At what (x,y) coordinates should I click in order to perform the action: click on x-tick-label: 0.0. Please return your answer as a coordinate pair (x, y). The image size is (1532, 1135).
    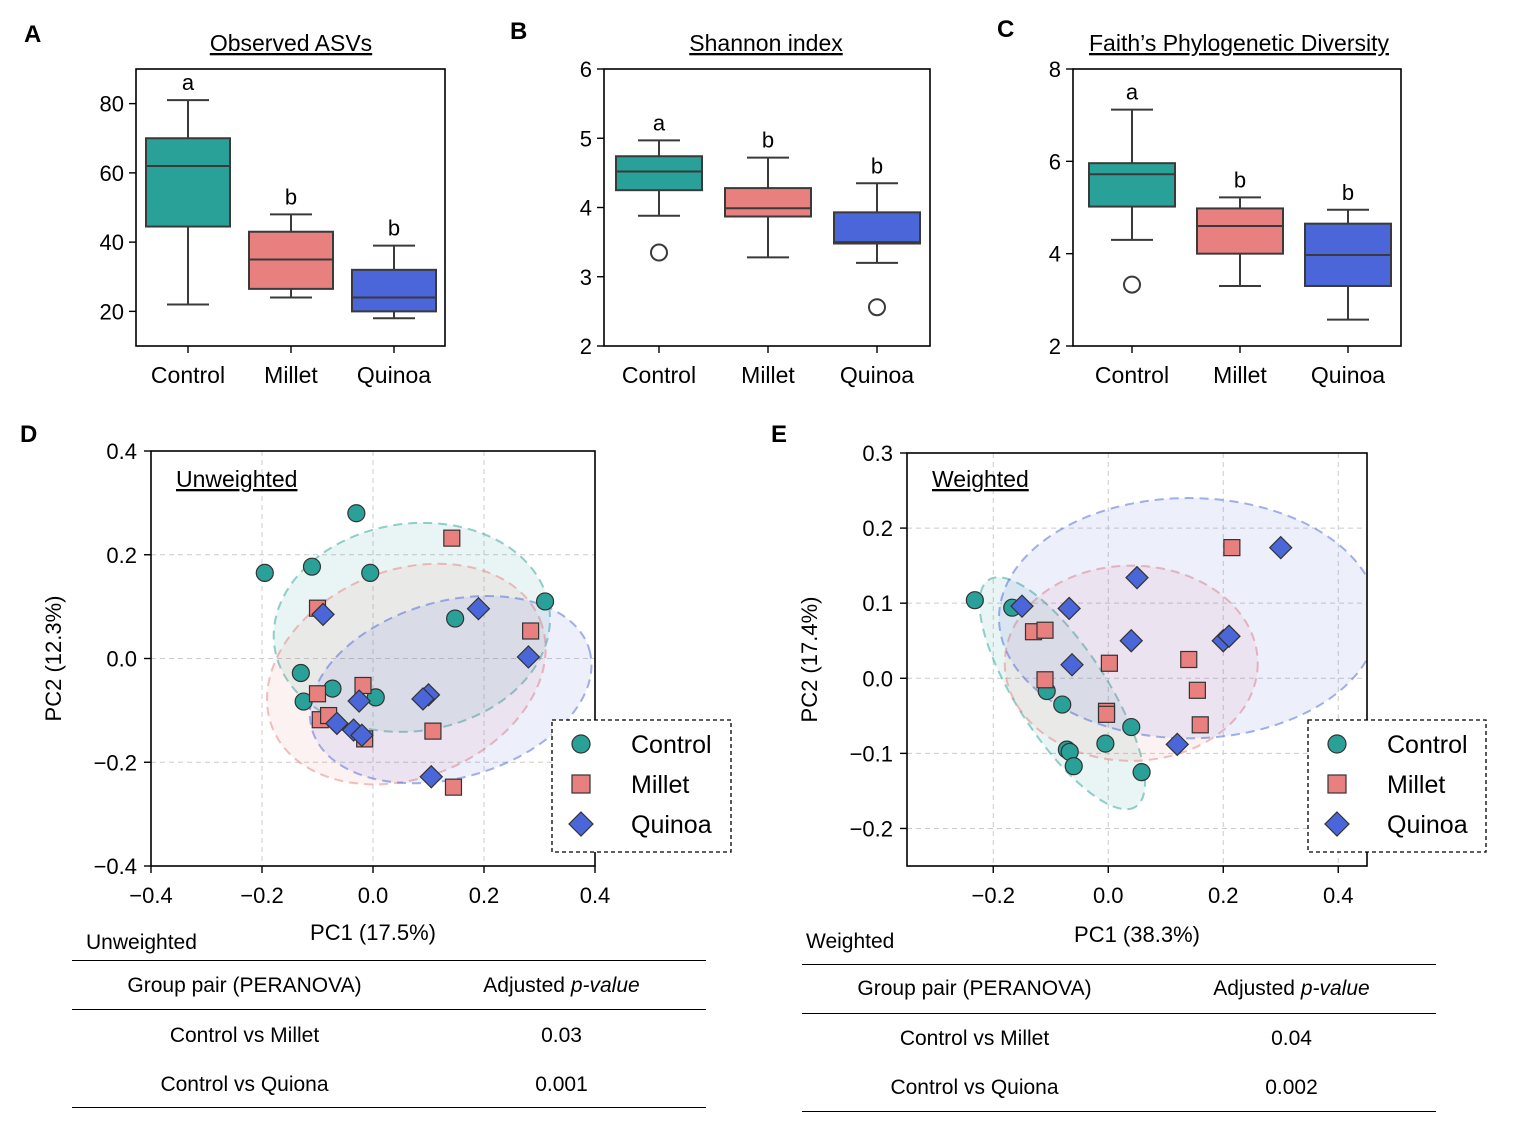
    Looking at the image, I should click on (1108, 895).